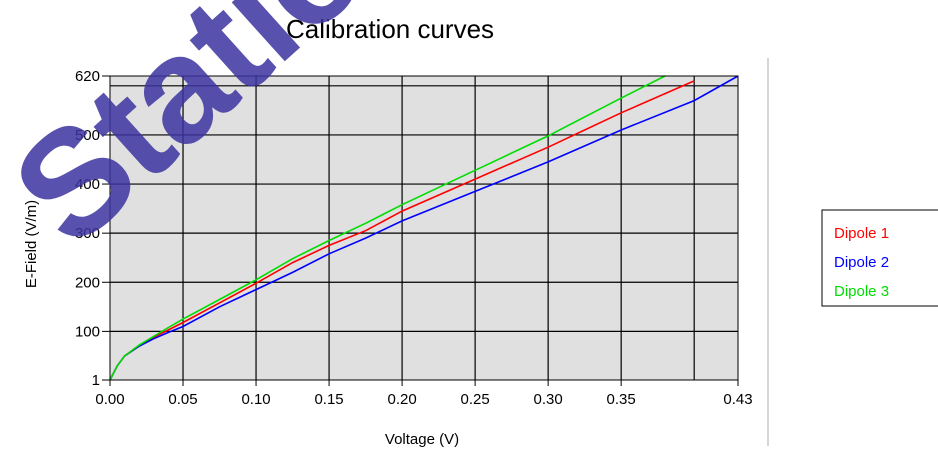 Image resolution: width=938 pixels, height=457 pixels. Describe the element at coordinates (96, 380) in the screenshot. I see `y-tick-label: 1` at that location.